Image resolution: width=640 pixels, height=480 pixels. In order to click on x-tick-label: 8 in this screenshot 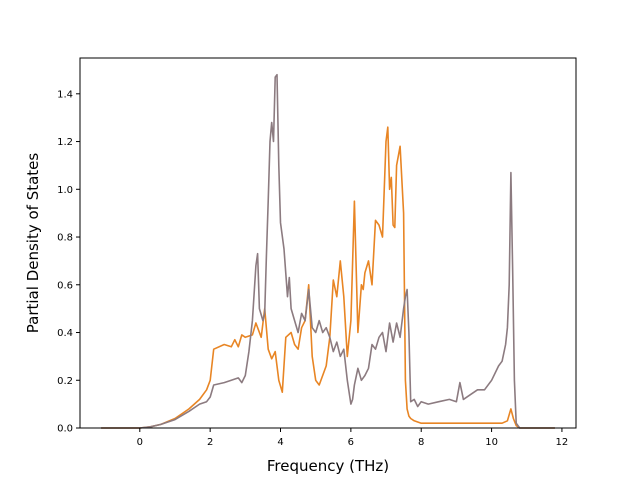, I will do `click(421, 442)`.